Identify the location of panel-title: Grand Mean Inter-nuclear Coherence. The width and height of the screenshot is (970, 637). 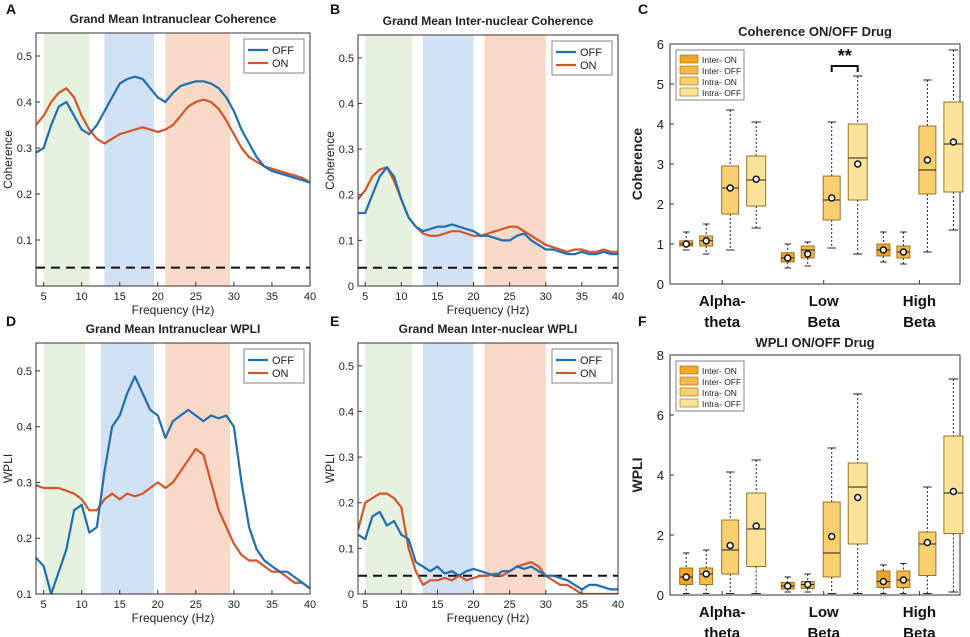
(488, 21).